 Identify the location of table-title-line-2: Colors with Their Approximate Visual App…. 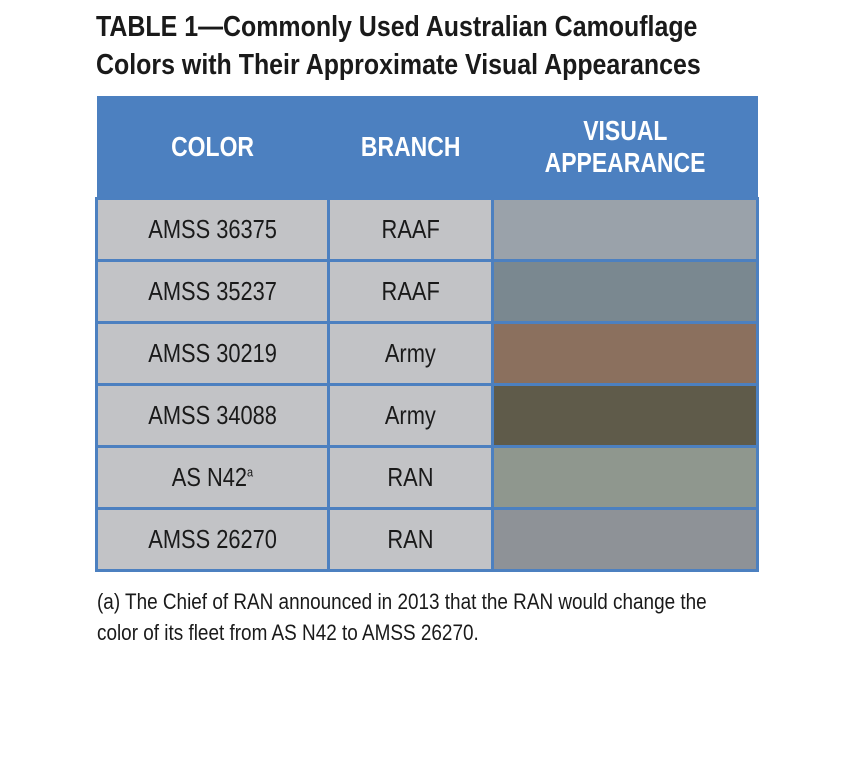
(398, 65).